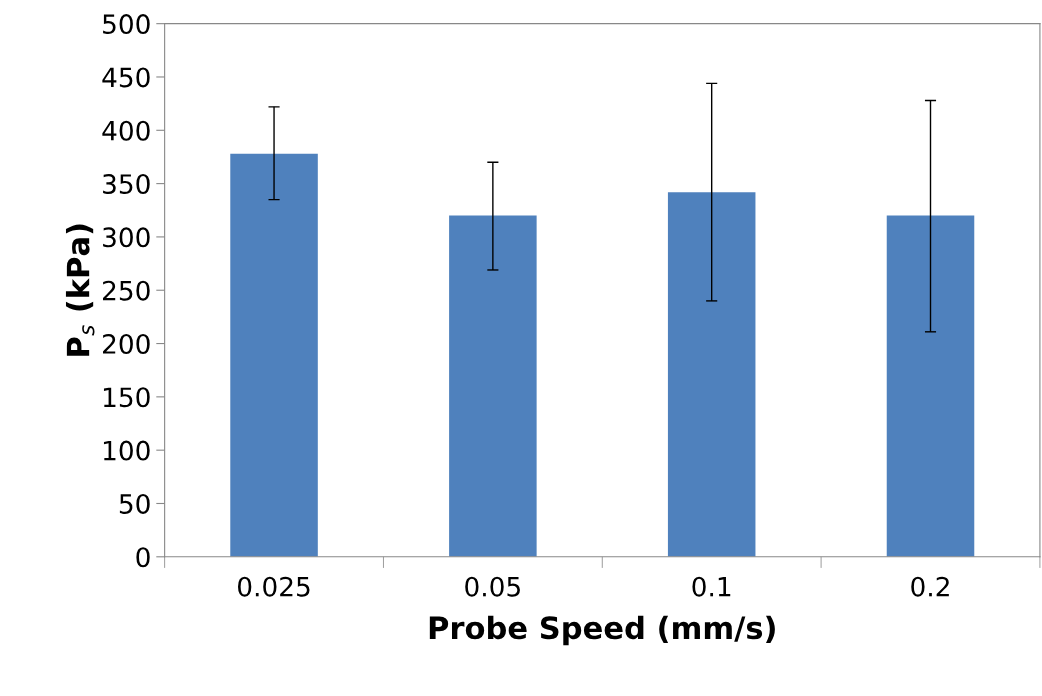 The height and width of the screenshot is (696, 1042). What do you see at coordinates (80, 290) in the screenshot?
I see `y-axis-title: P$_{s}$ (kPa)` at bounding box center [80, 290].